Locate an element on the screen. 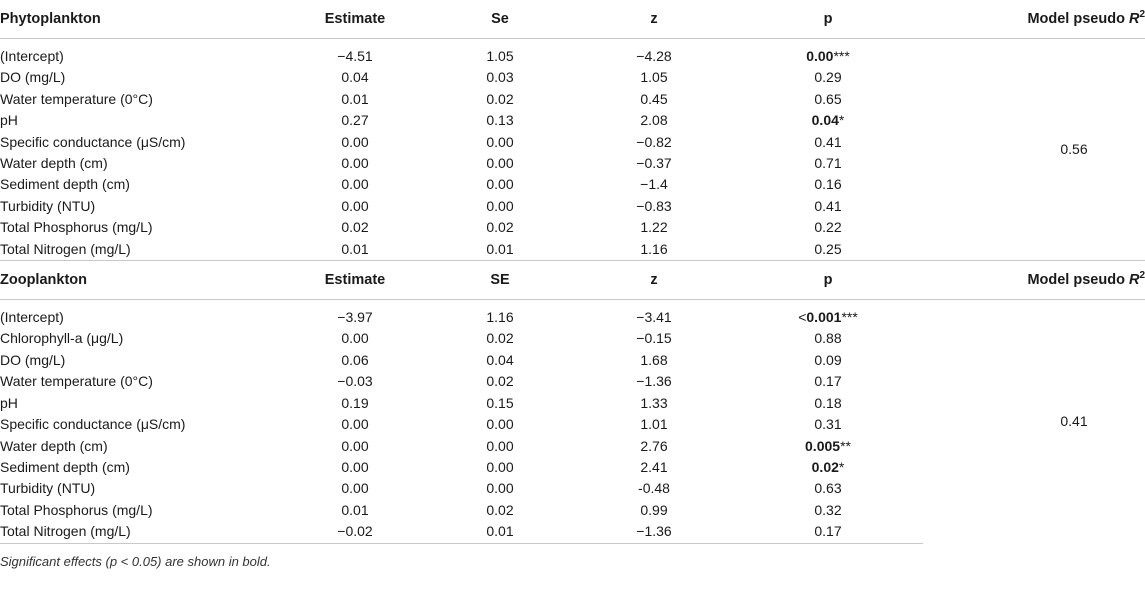 This screenshot has height=589, width=1145. p-cell: 0.16 is located at coordinates (828, 184).